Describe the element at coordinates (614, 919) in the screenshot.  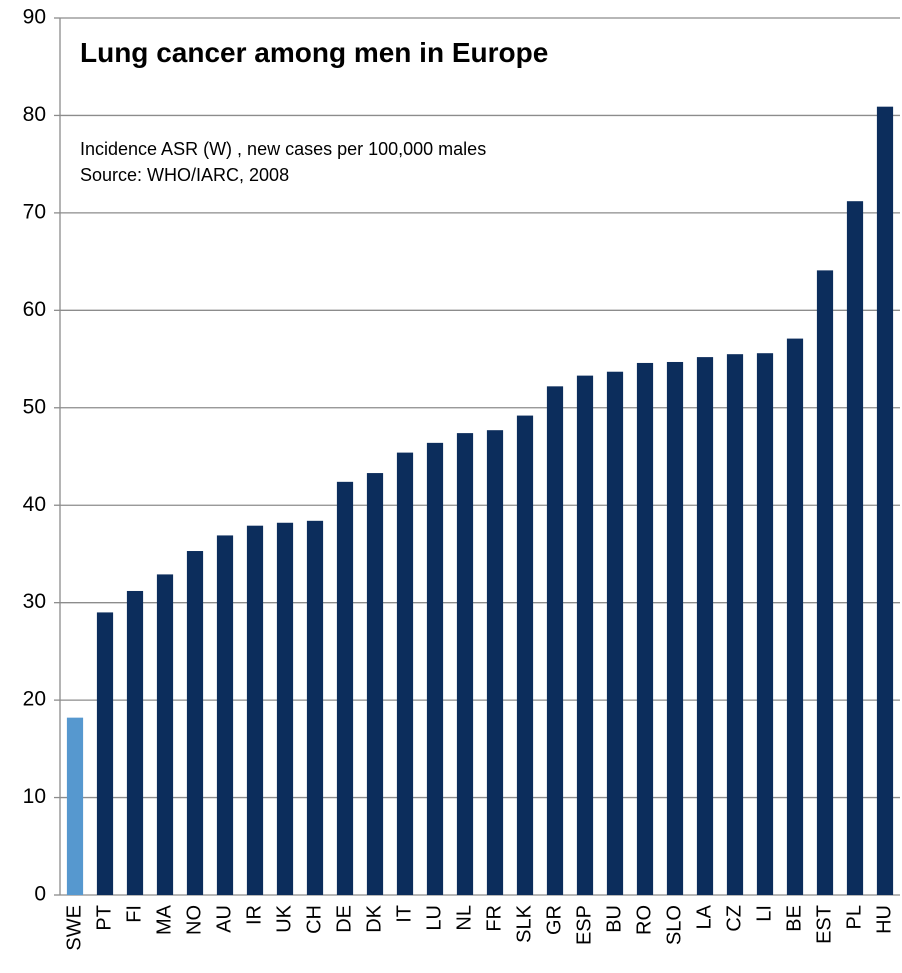
I see `x-tick-label: BU` at that location.